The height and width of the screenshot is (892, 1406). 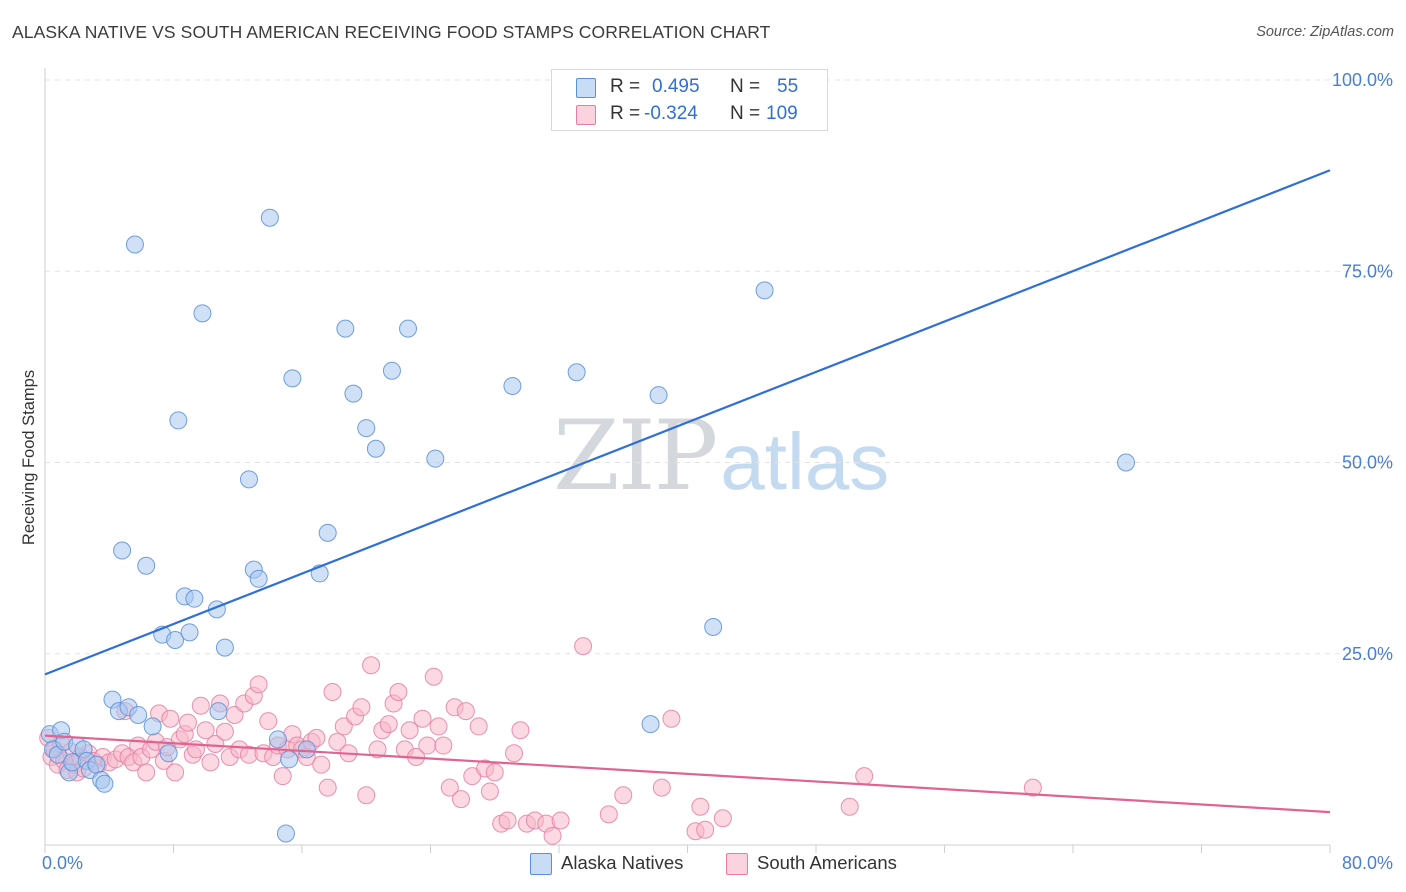 What do you see at coordinates (1362, 80) in the screenshot?
I see `y-tick-label: 100.0%` at bounding box center [1362, 80].